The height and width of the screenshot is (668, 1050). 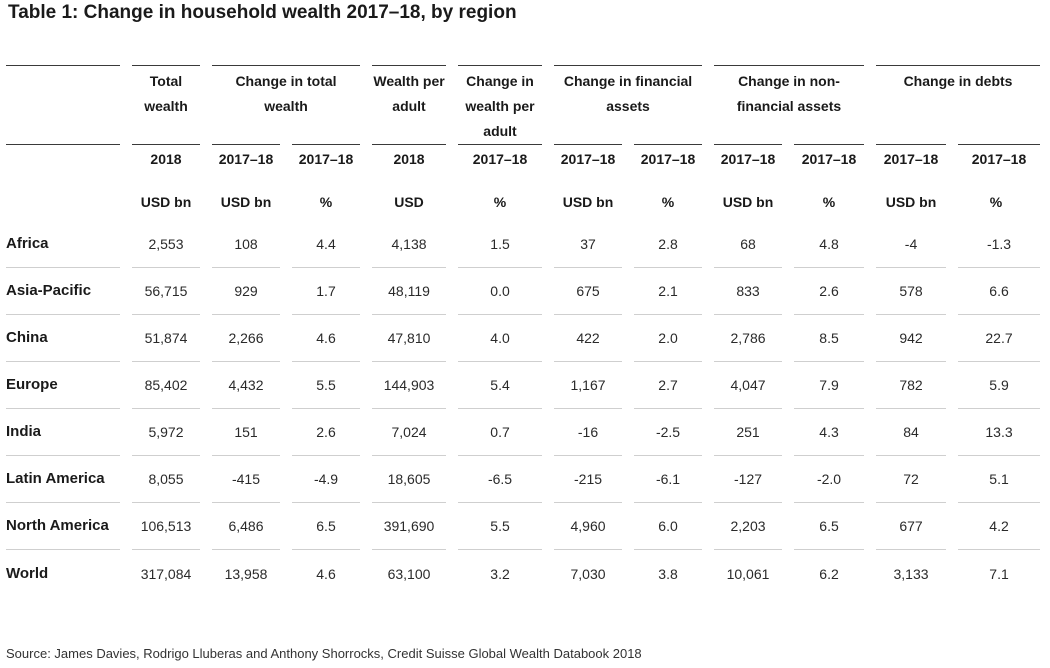 I want to click on value-cell: 5.5, so click(x=500, y=526).